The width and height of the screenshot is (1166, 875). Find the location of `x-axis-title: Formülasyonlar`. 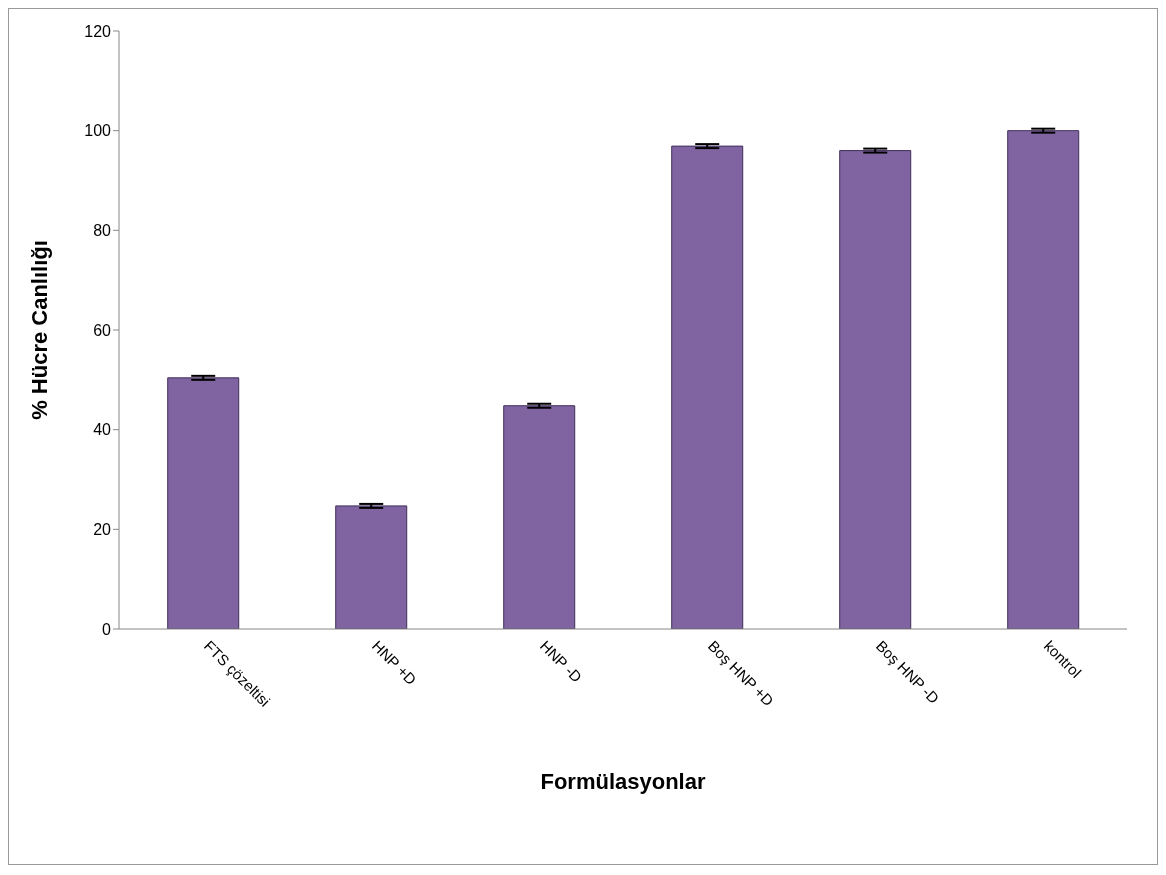

x-axis-title: Formülasyonlar is located at coordinates (623, 781).